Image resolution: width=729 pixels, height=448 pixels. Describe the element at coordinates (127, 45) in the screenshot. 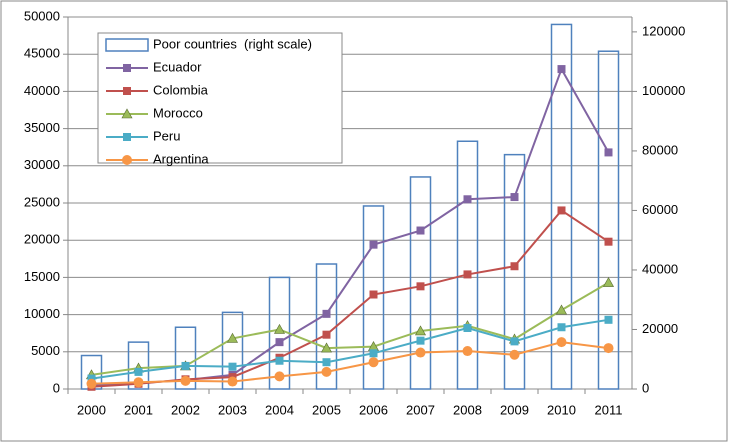

I see `legend-swatch` at that location.